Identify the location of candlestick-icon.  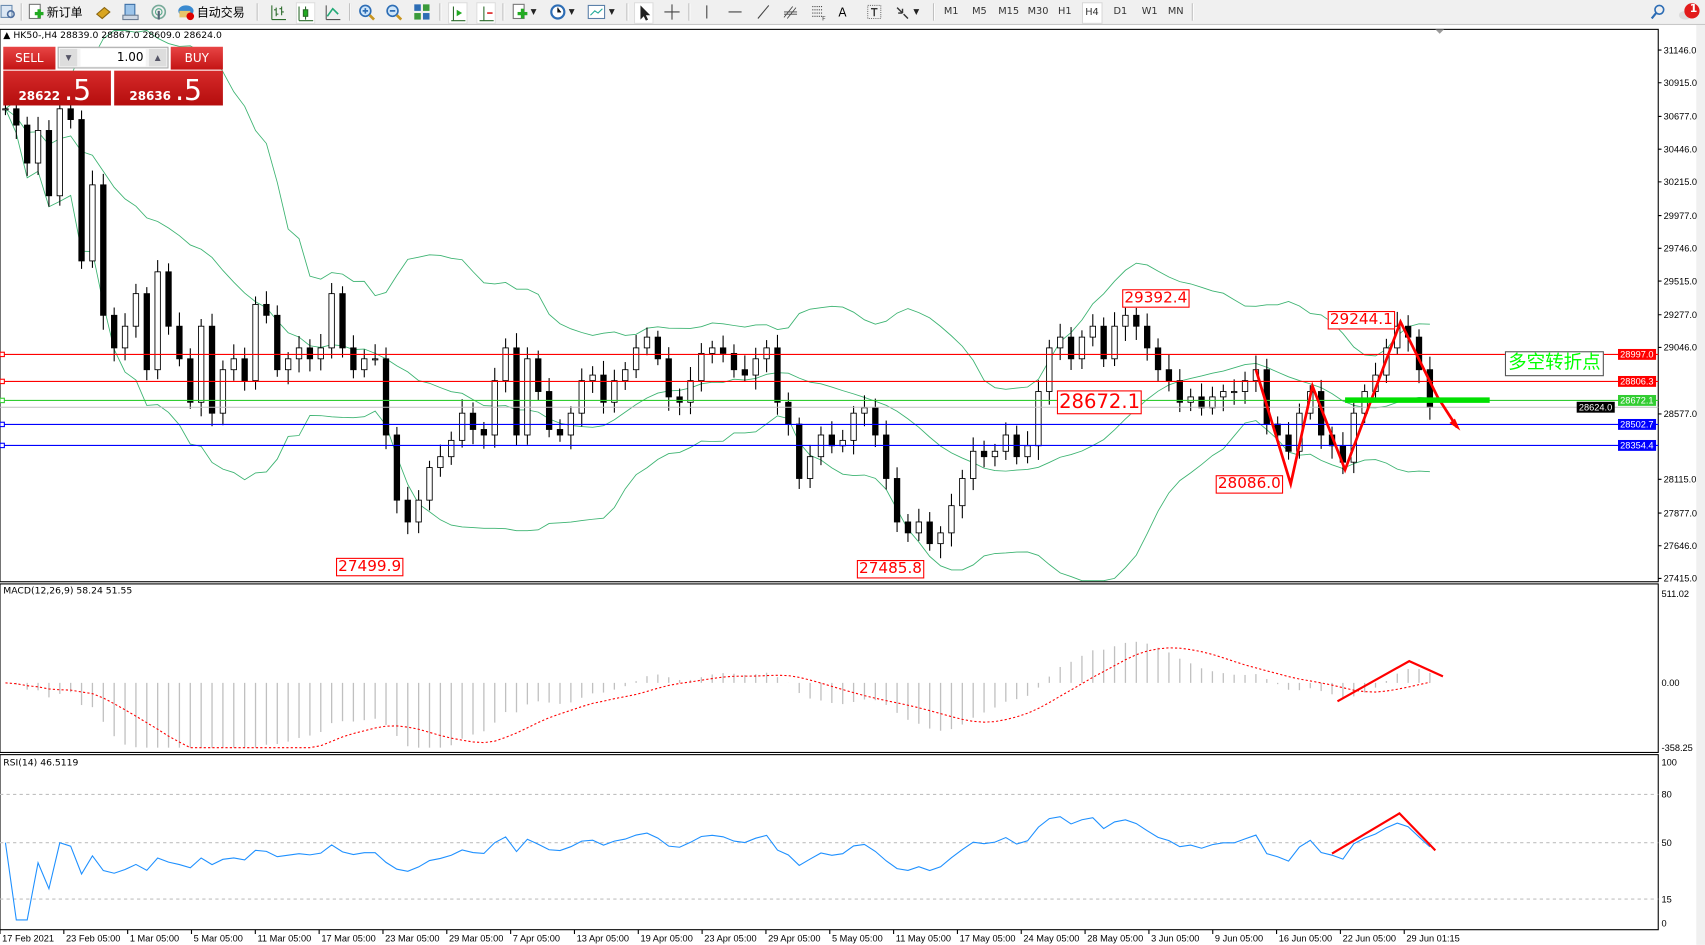
(306, 14).